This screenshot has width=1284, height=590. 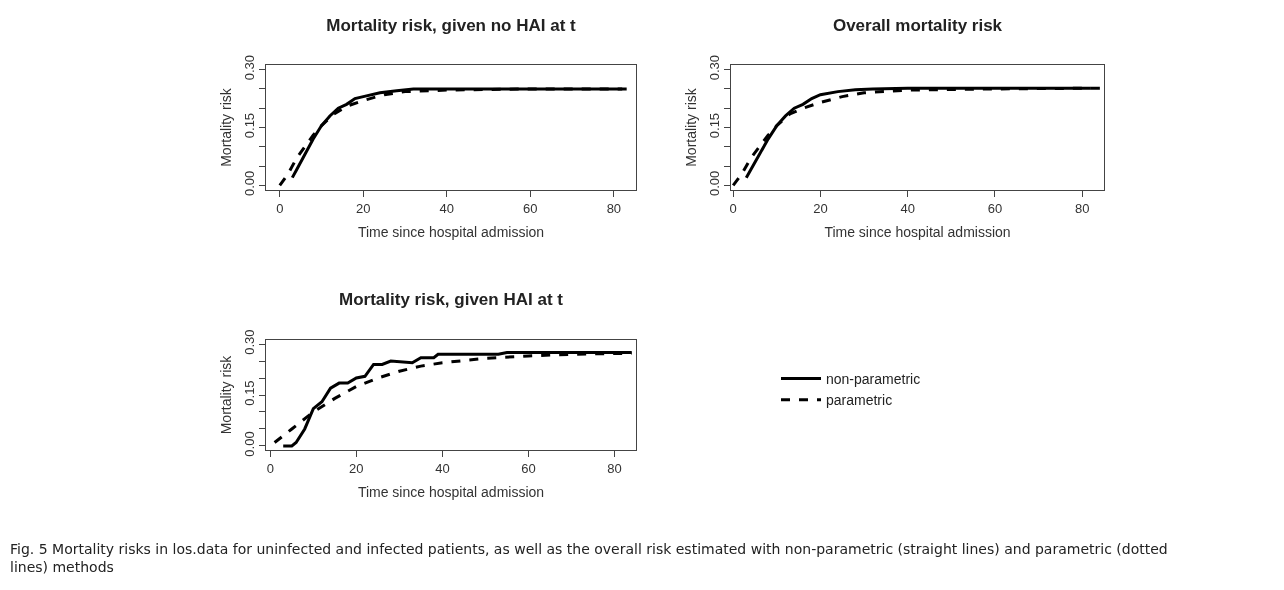 I want to click on caption: Fig. 5 Mortality risks in los.data for uninfected and infected patients, as well as the overall risk estimated with non-parametric (straight lines) and parametric (dotted lines) methods, so click(x=589, y=558).